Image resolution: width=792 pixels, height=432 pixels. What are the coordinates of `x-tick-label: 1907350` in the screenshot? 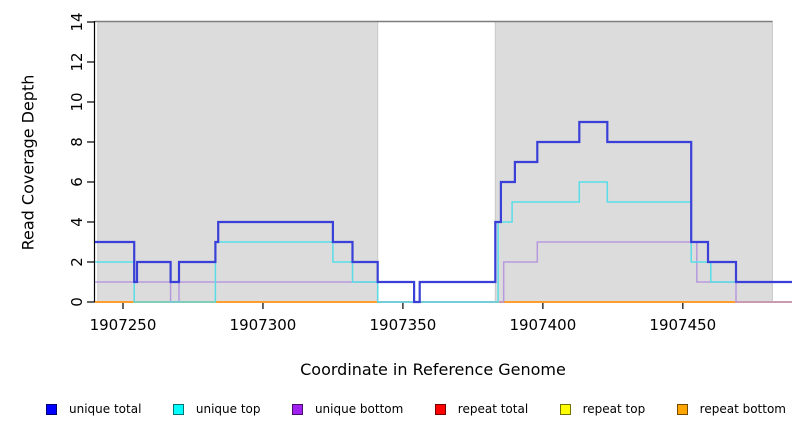 It's located at (403, 325).